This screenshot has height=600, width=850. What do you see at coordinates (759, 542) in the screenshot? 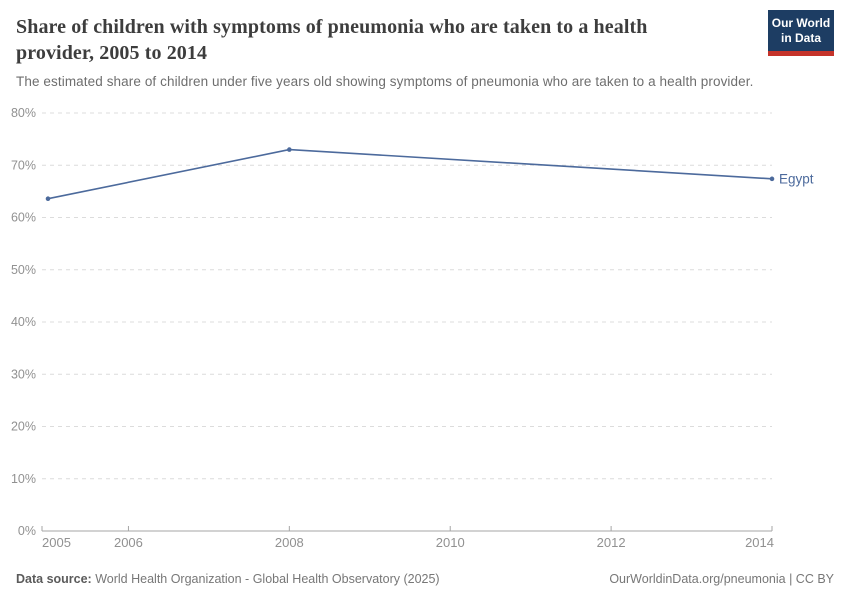
I see `x-axis-tick-label: 2014` at bounding box center [759, 542].